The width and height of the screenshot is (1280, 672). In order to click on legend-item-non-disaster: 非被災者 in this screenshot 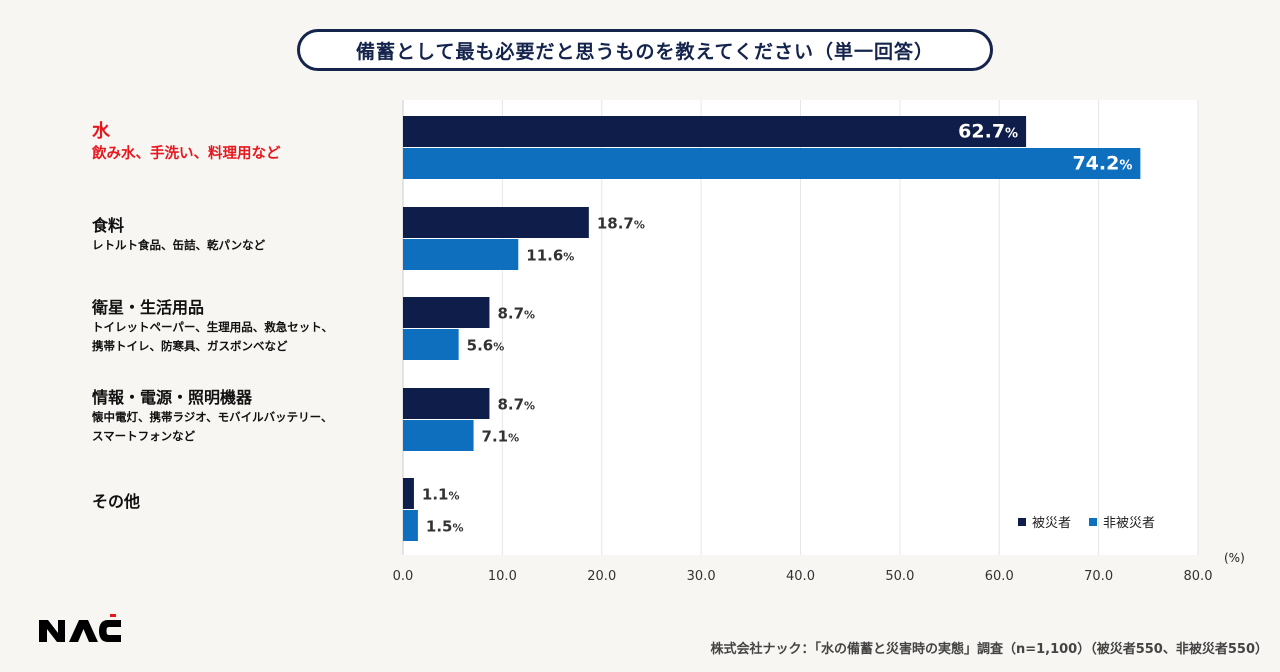, I will do `click(1122, 521)`.